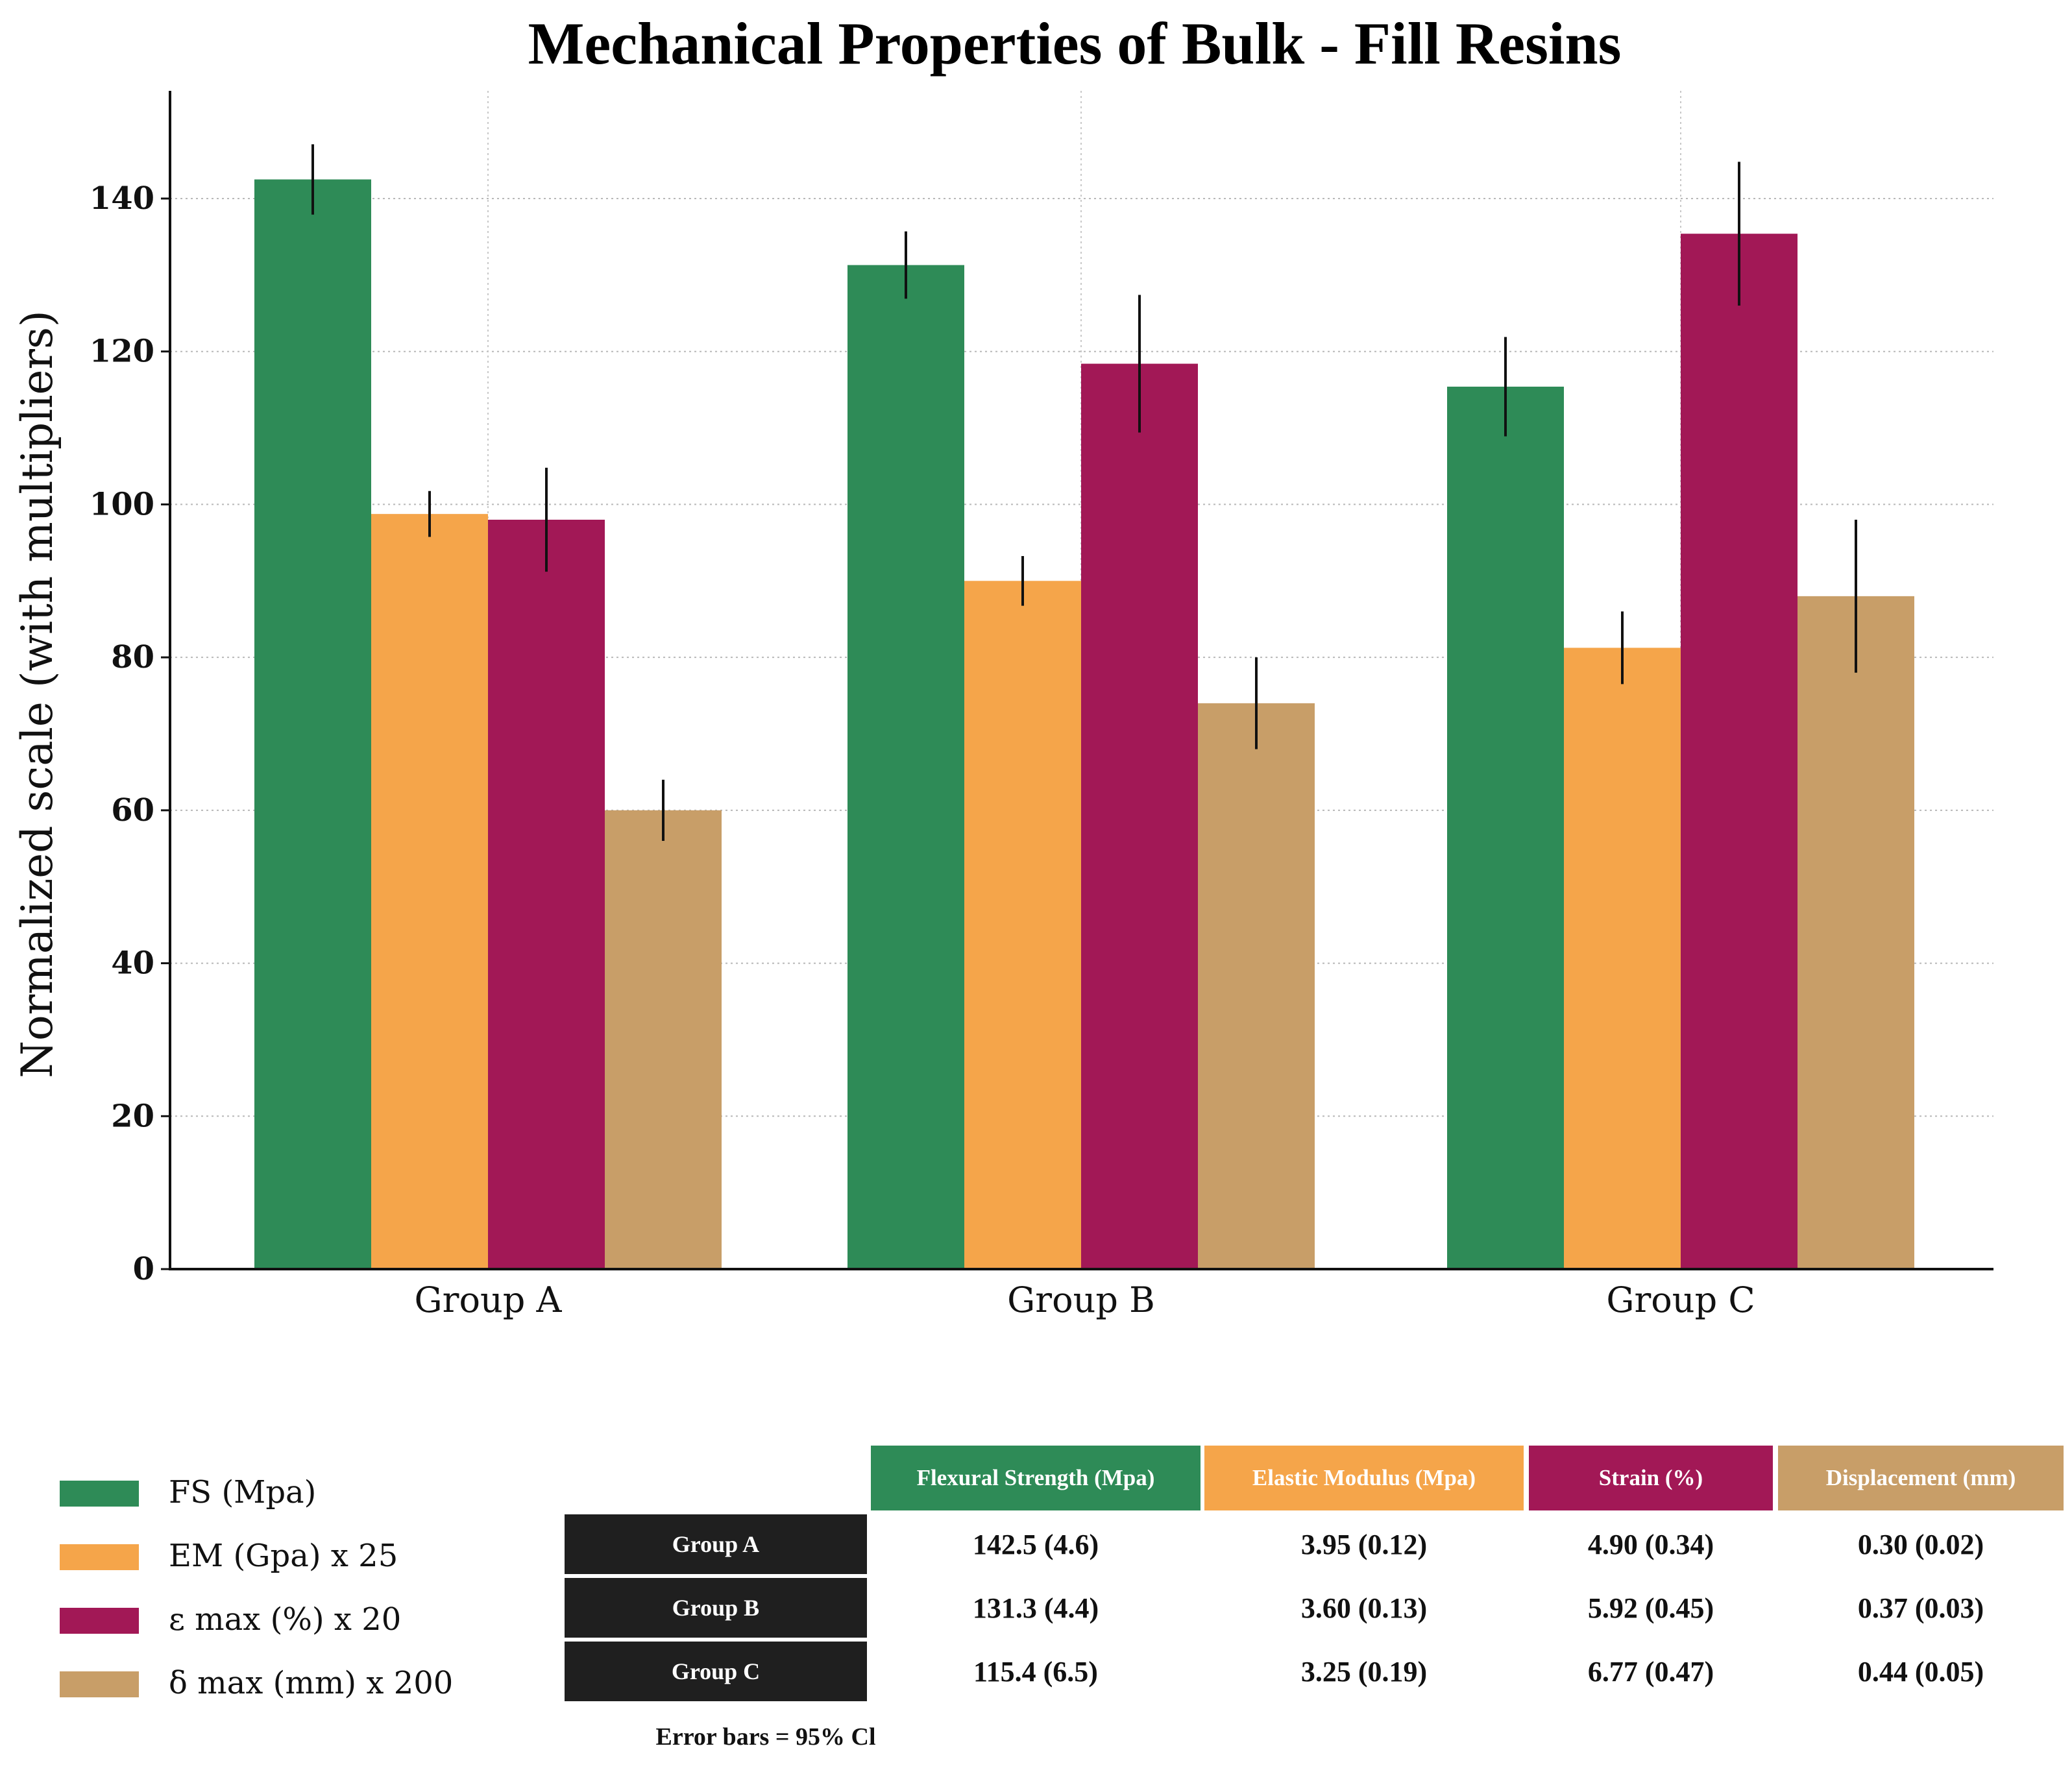  What do you see at coordinates (122, 198) in the screenshot?
I see `y-tick-label: 140` at bounding box center [122, 198].